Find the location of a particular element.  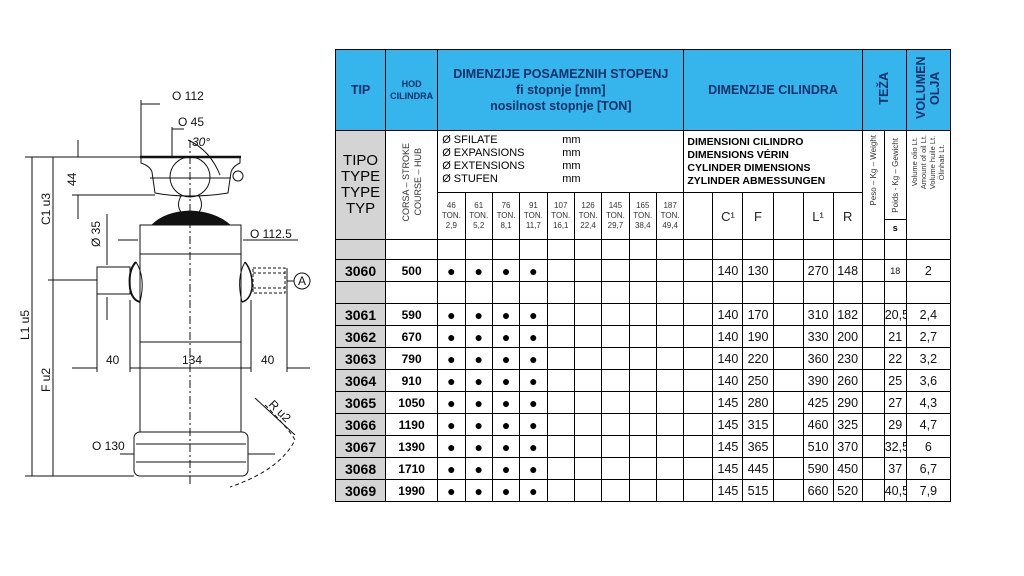

stage-load: 8,1 is located at coordinates (506, 225).